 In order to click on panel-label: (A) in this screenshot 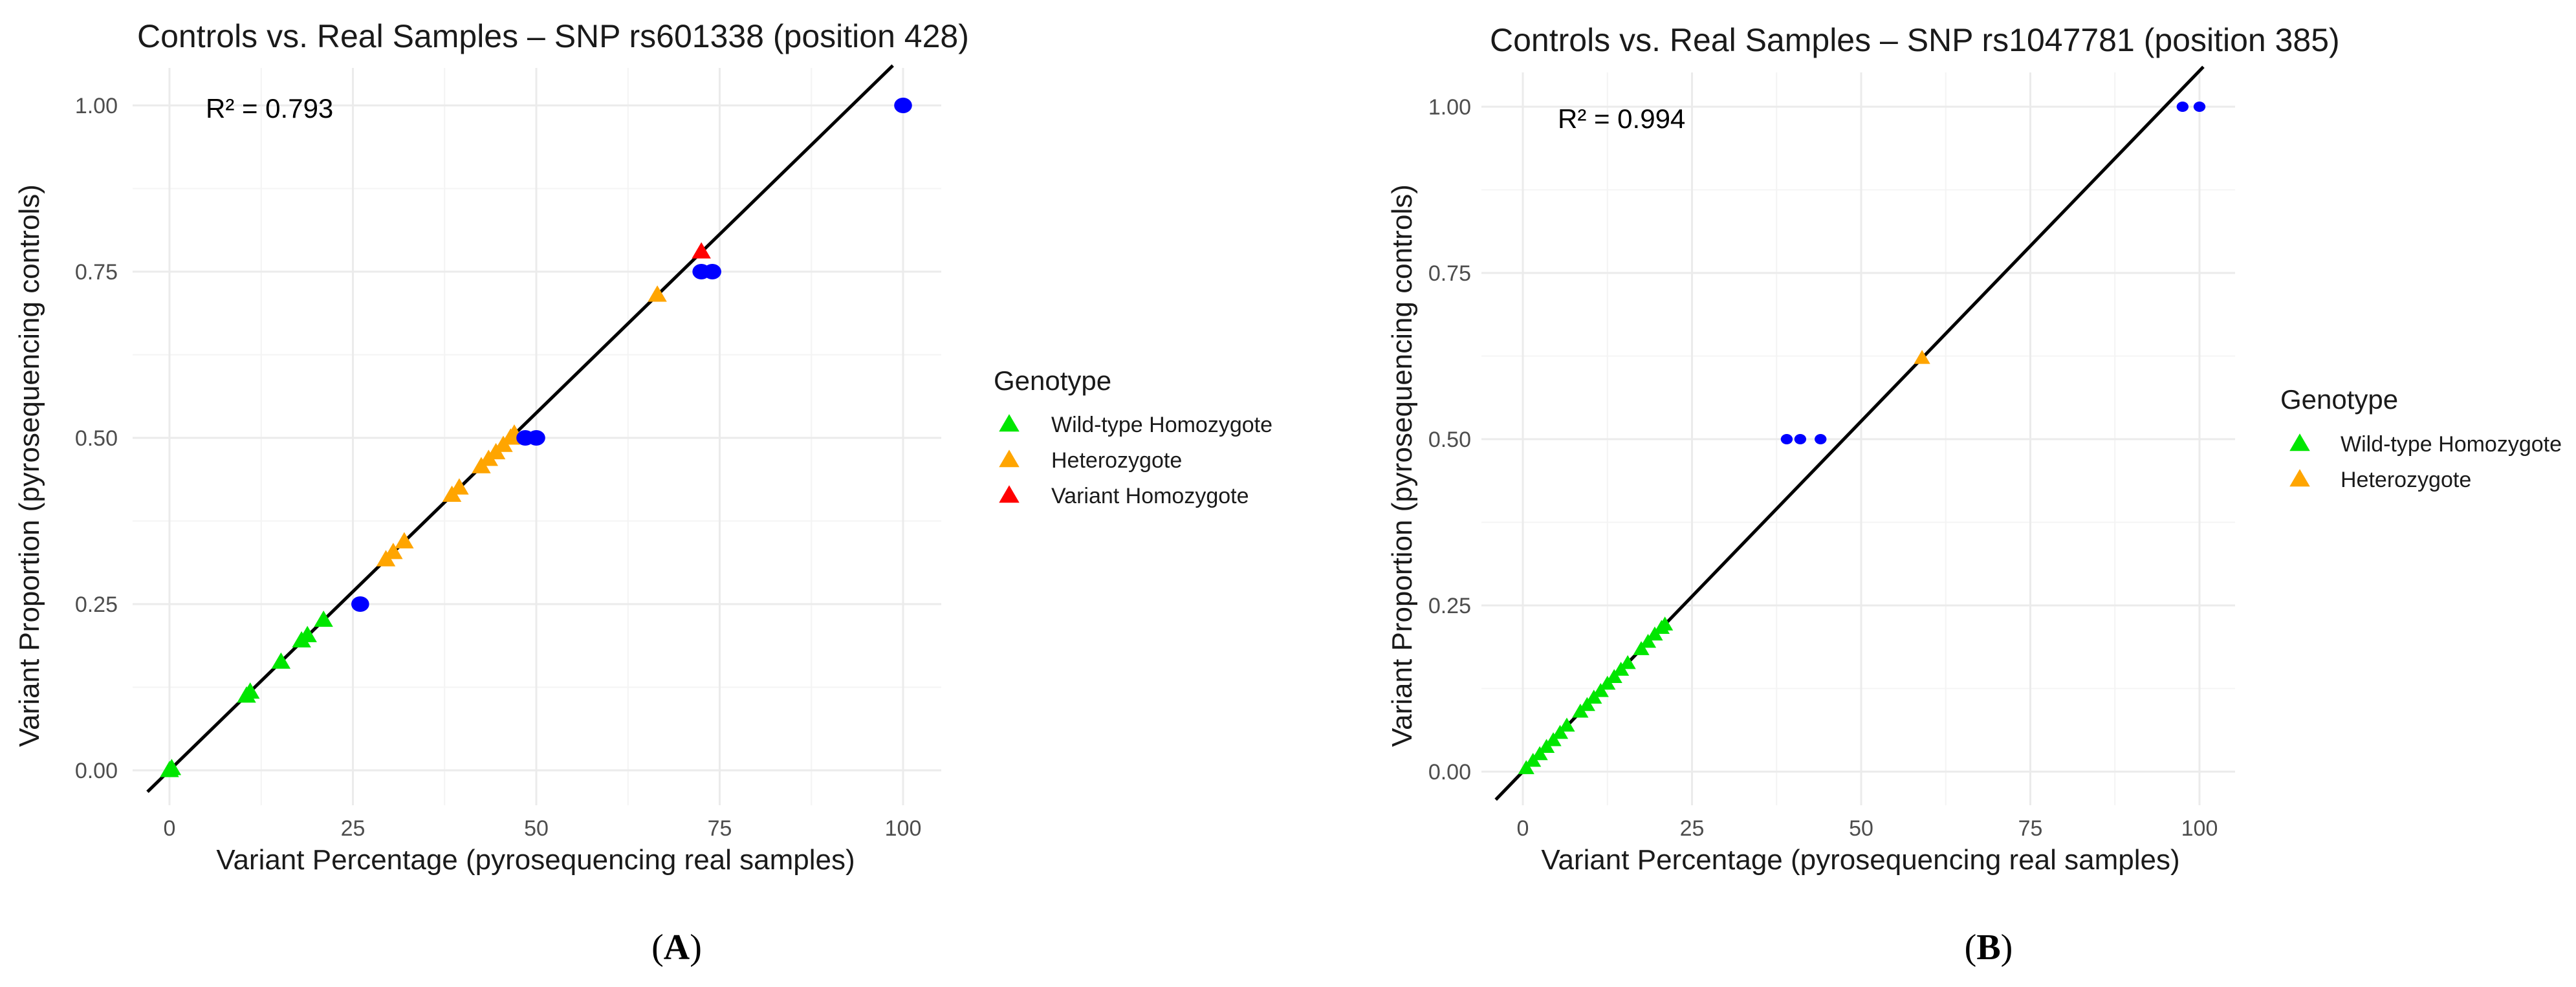, I will do `click(676, 947)`.